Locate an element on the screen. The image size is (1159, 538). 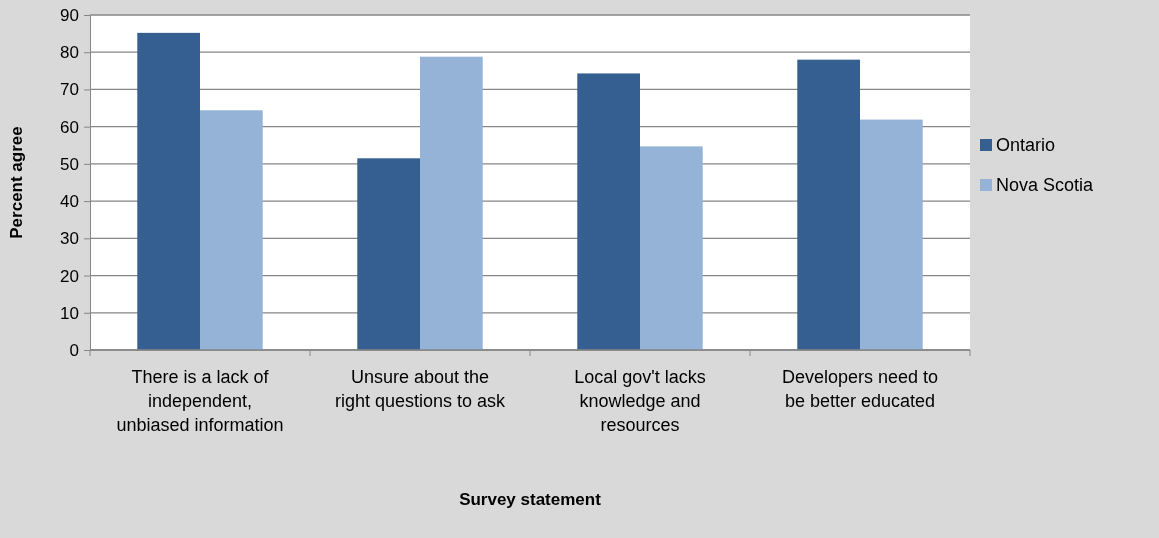
x-tick-label: Local gov't lacks knowledge and resources is located at coordinates (640, 401).